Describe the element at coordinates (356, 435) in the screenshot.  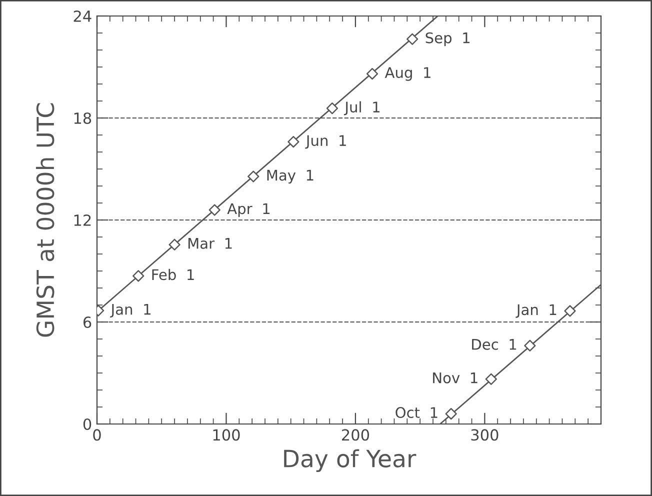
I see `x-tick-label: 200` at that location.